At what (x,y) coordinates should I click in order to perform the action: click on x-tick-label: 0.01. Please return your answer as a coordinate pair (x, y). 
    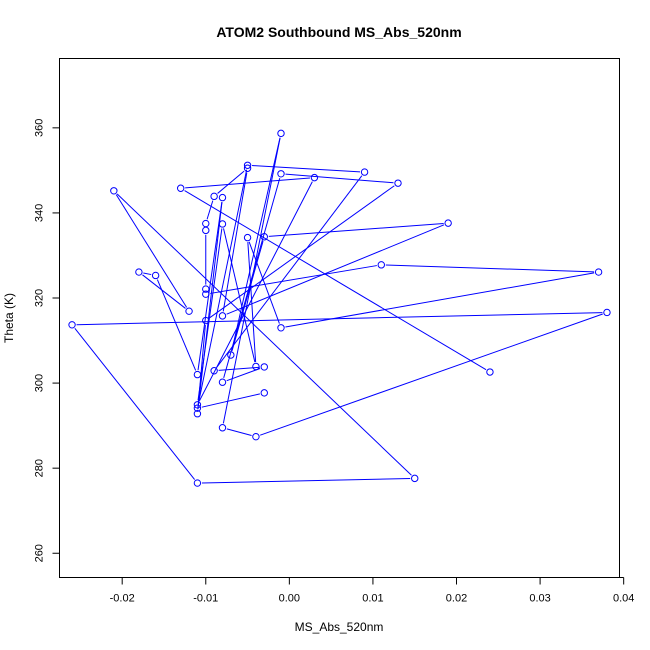
    Looking at the image, I should click on (372, 599).